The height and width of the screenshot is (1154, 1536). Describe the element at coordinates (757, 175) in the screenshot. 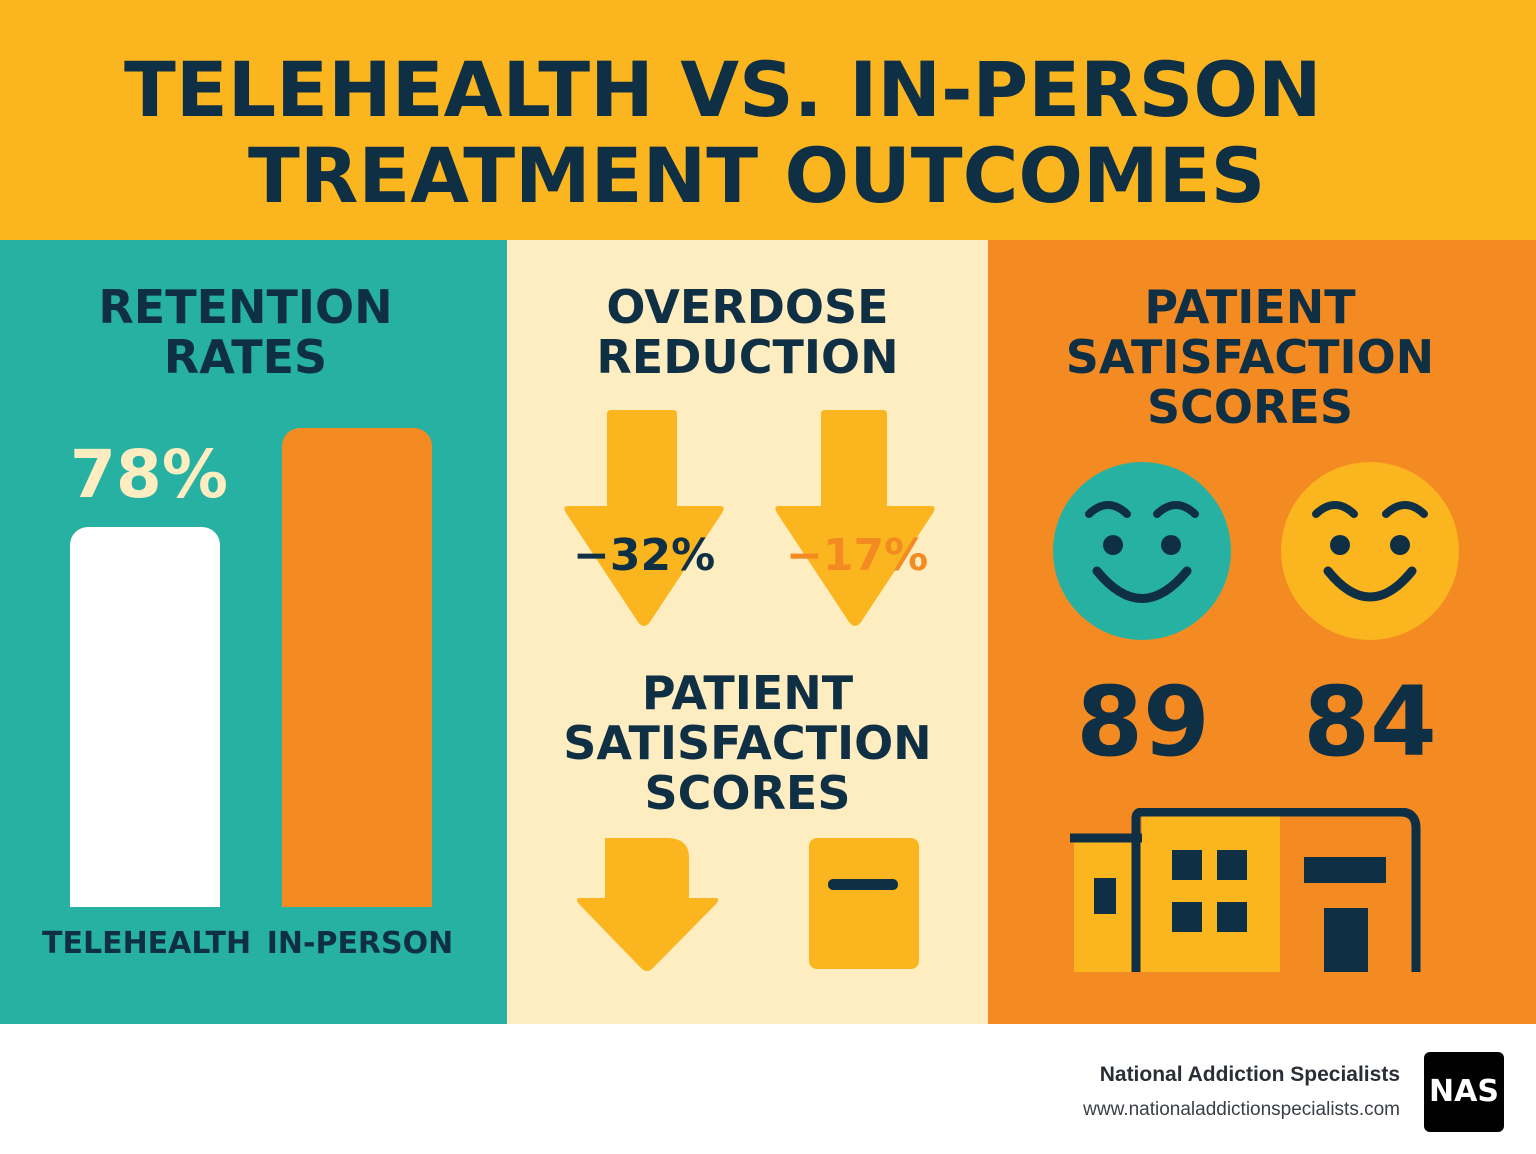

I see `page-title-line-2: TREATMENT OUTCOMES` at that location.